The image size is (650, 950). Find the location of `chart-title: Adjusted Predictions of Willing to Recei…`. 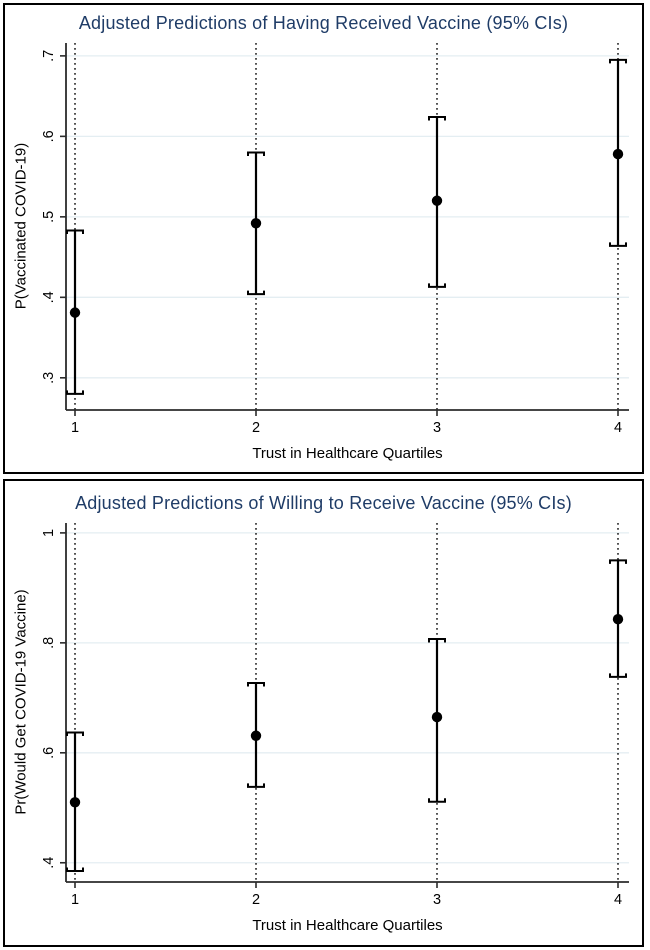

chart-title: Adjusted Predictions of Willing to Recei… is located at coordinates (323, 503).